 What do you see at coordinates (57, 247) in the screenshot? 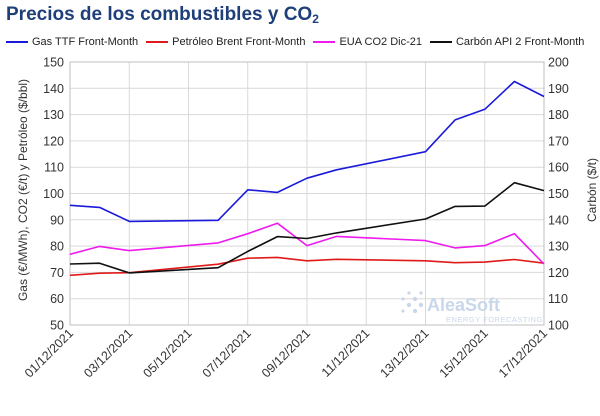
I see `y-tick-label: 80` at bounding box center [57, 247].